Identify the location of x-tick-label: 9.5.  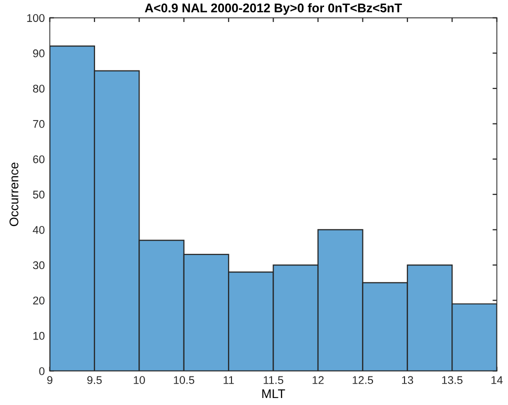
(94, 380).